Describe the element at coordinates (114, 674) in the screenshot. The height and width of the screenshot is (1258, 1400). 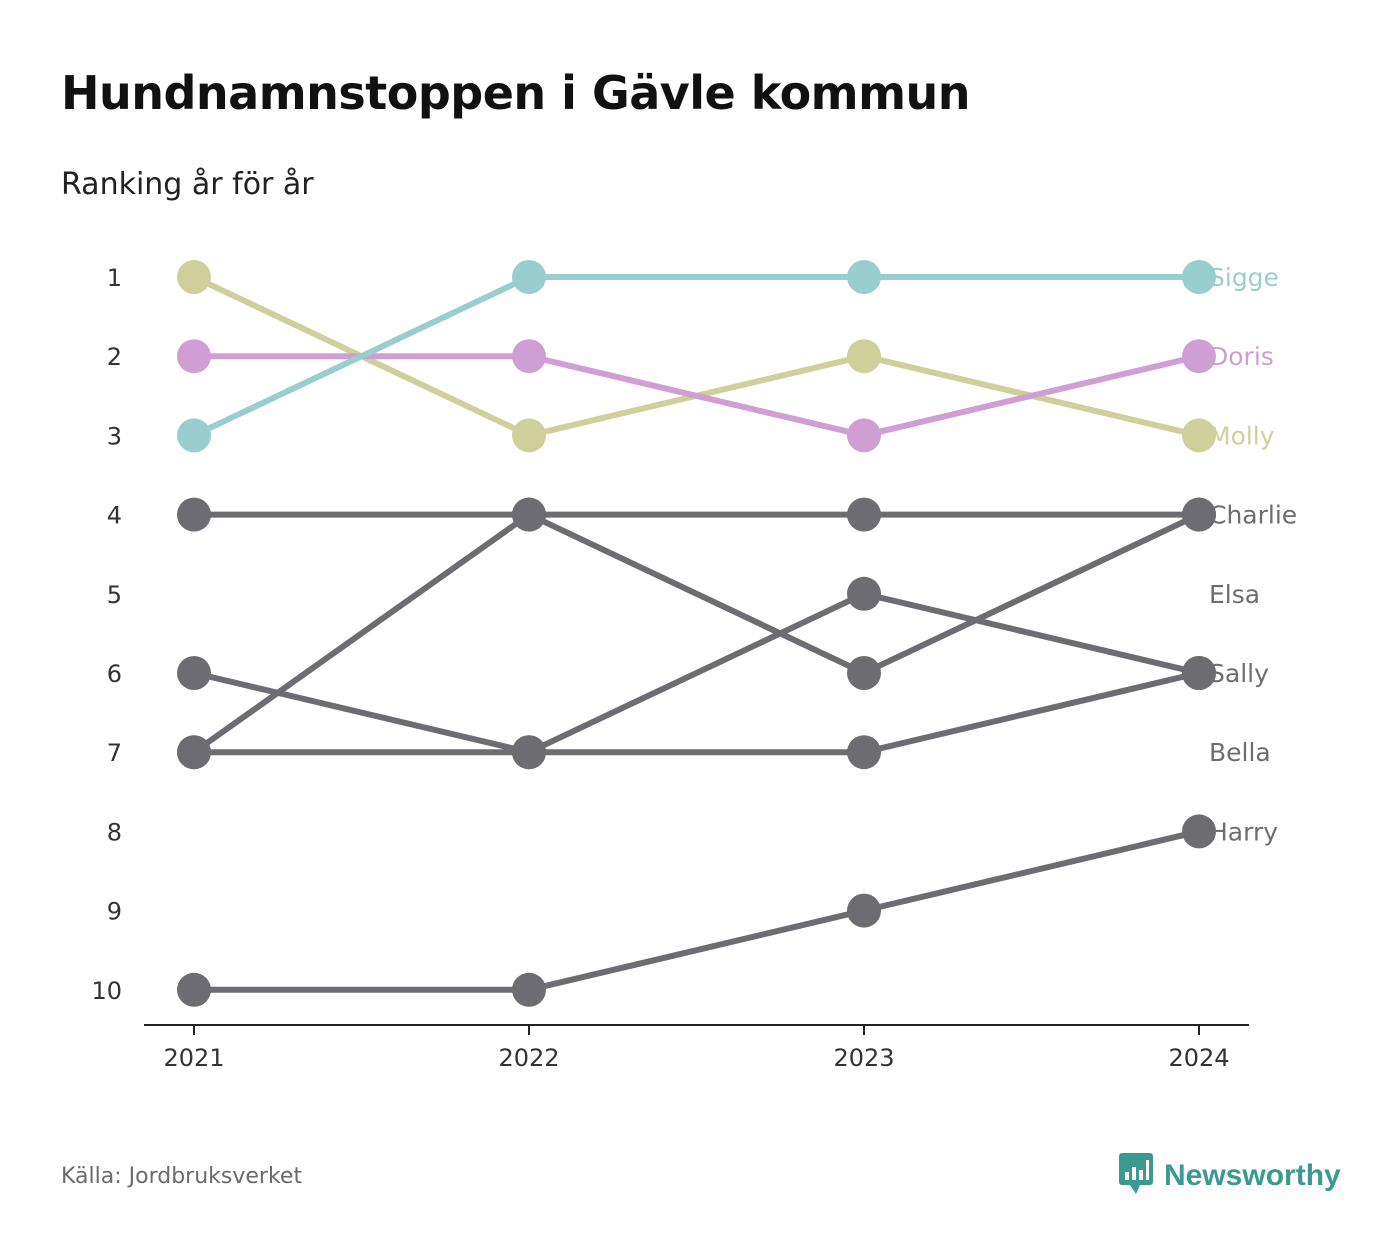
I see `y-tick-label-6: 6` at that location.